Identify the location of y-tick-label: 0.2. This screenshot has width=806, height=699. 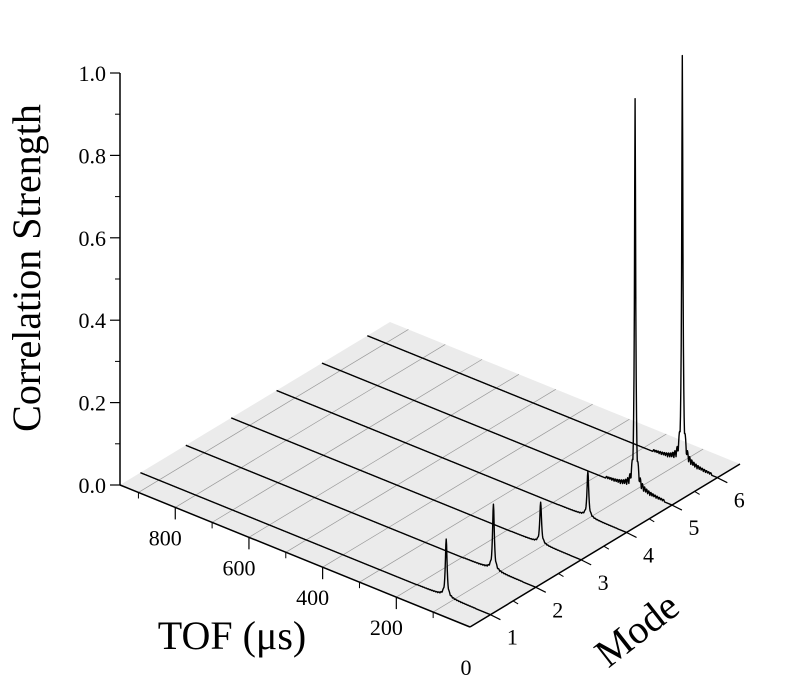
(93, 403).